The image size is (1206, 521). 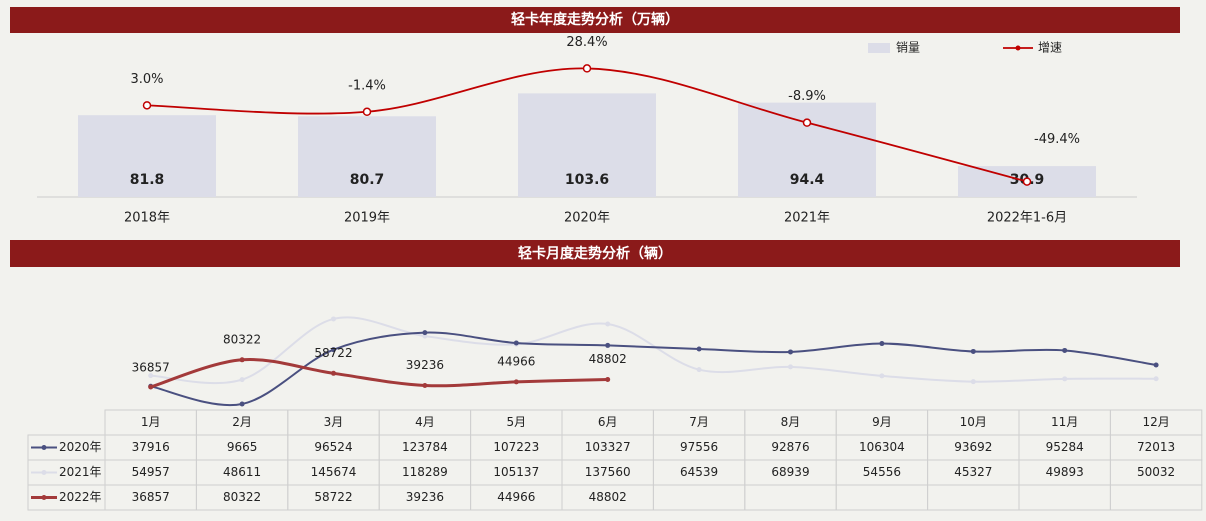 What do you see at coordinates (242, 339) in the screenshot?
I see `data-label: 80322` at bounding box center [242, 339].